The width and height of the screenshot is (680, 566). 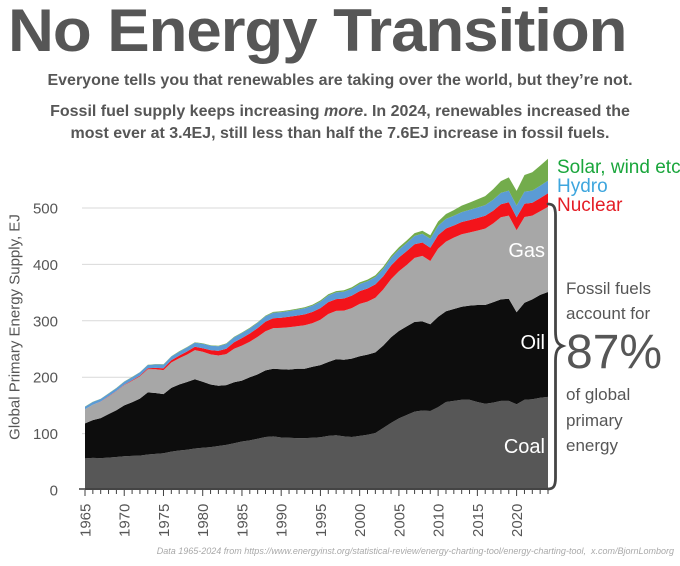 I want to click on y-tick-label-200: 200, so click(x=45, y=378).